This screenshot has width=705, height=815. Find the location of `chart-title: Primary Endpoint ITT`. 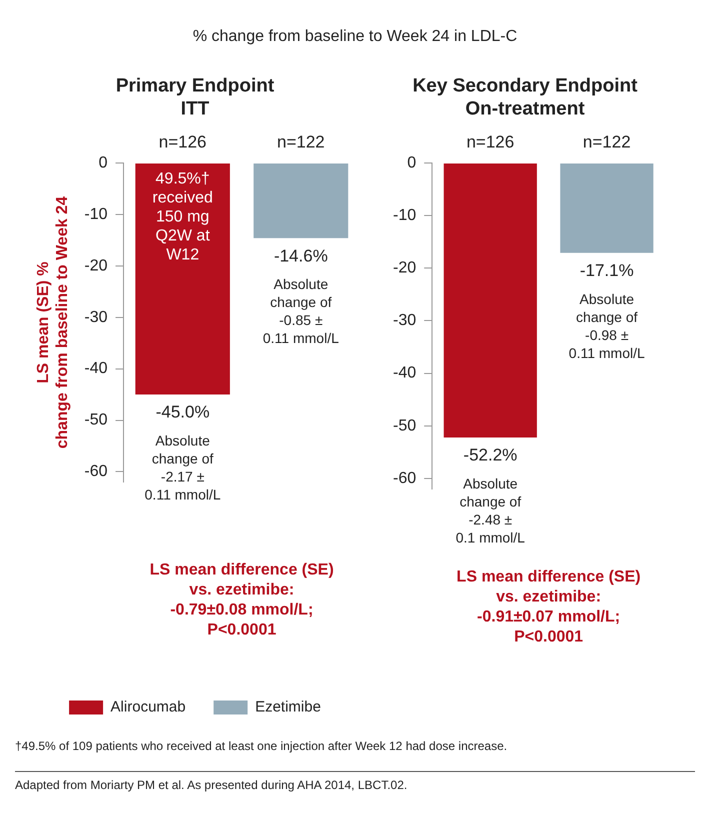

chart-title: Primary Endpoint ITT is located at coordinates (195, 98).